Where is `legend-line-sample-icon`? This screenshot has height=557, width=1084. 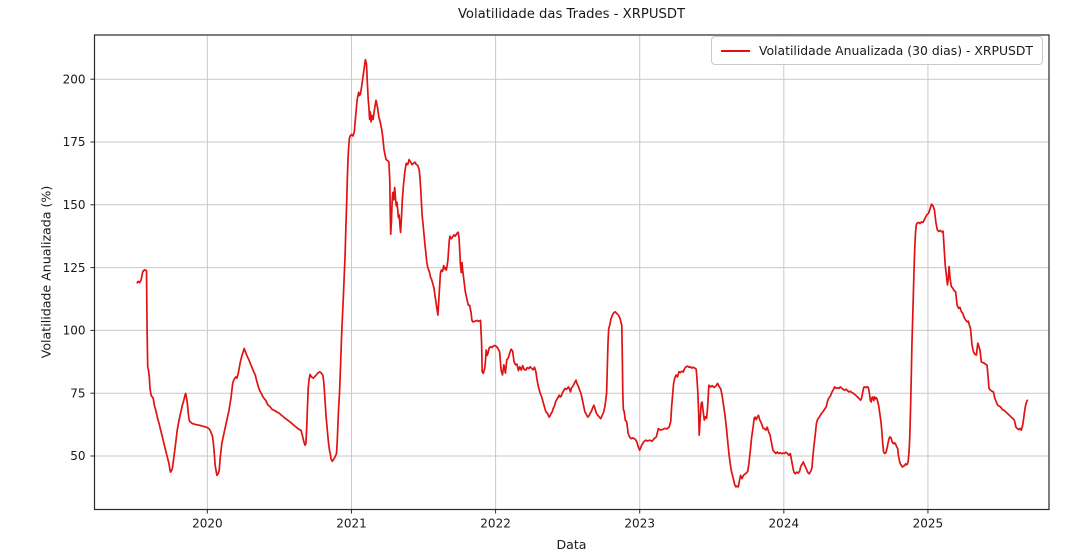 legend-line-sample-icon is located at coordinates (735, 50).